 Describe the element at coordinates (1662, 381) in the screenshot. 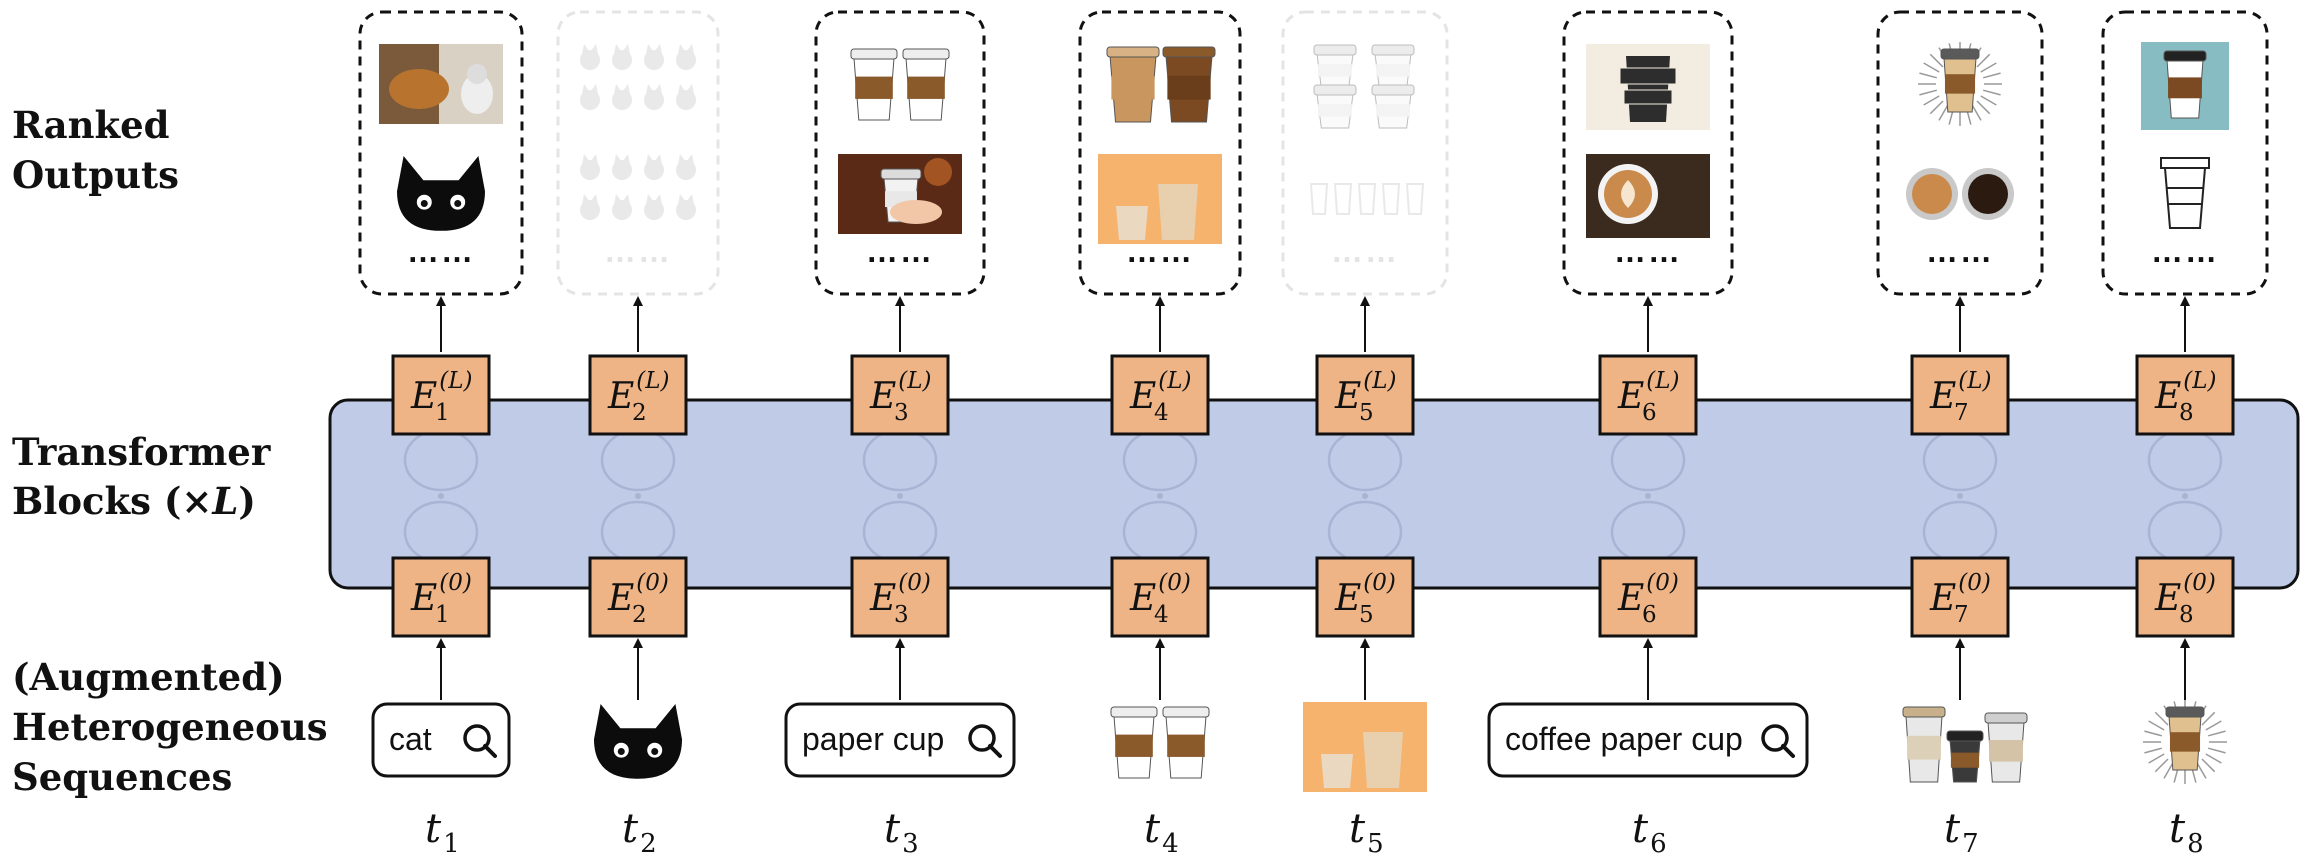

I see `embedding-top-6-superscript: (L)` at that location.